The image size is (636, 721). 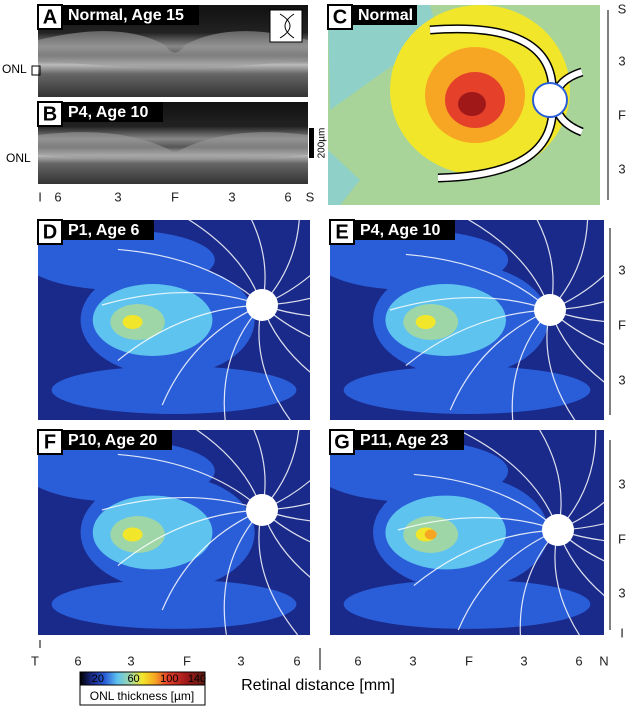 What do you see at coordinates (112, 440) in the screenshot?
I see `panel-title: P10, Age 20` at bounding box center [112, 440].